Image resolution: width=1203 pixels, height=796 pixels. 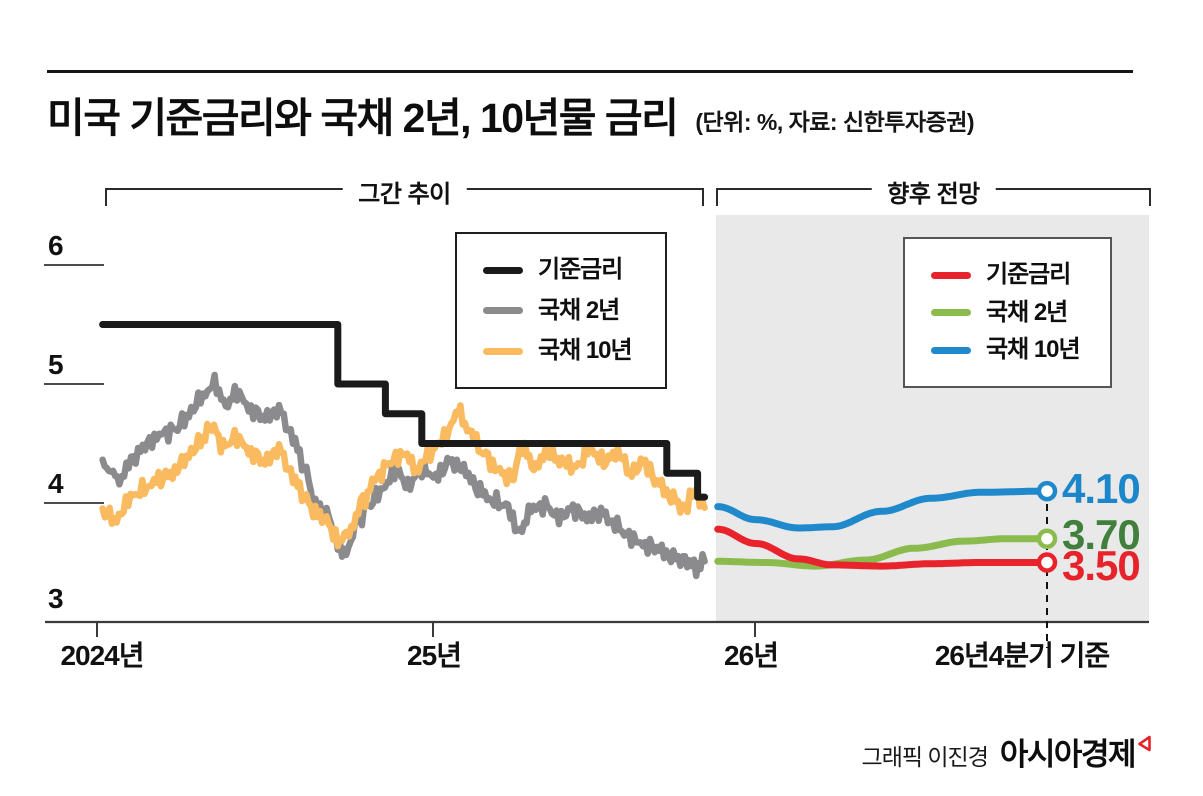 What do you see at coordinates (1068, 754) in the screenshot?
I see `brand-logo: 아시아경제` at bounding box center [1068, 754].